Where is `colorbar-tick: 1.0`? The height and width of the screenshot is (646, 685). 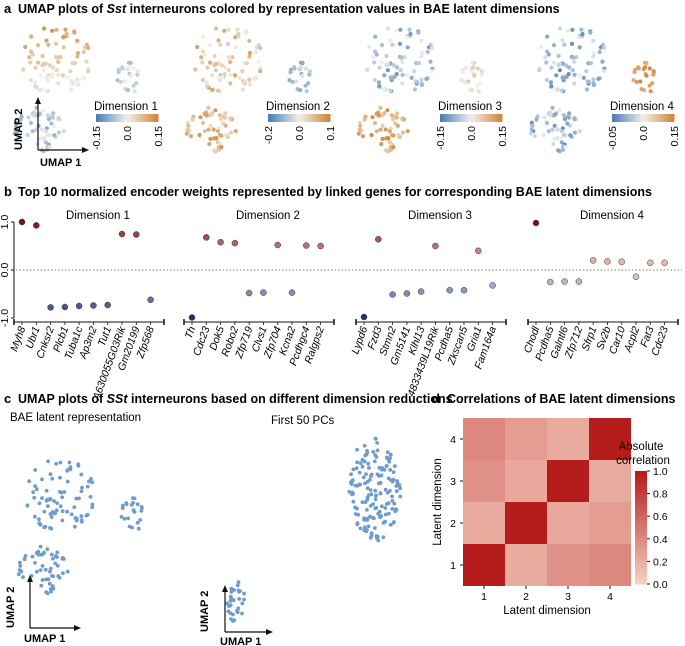 colorbar-tick: 1.0 is located at coordinates (660, 472).